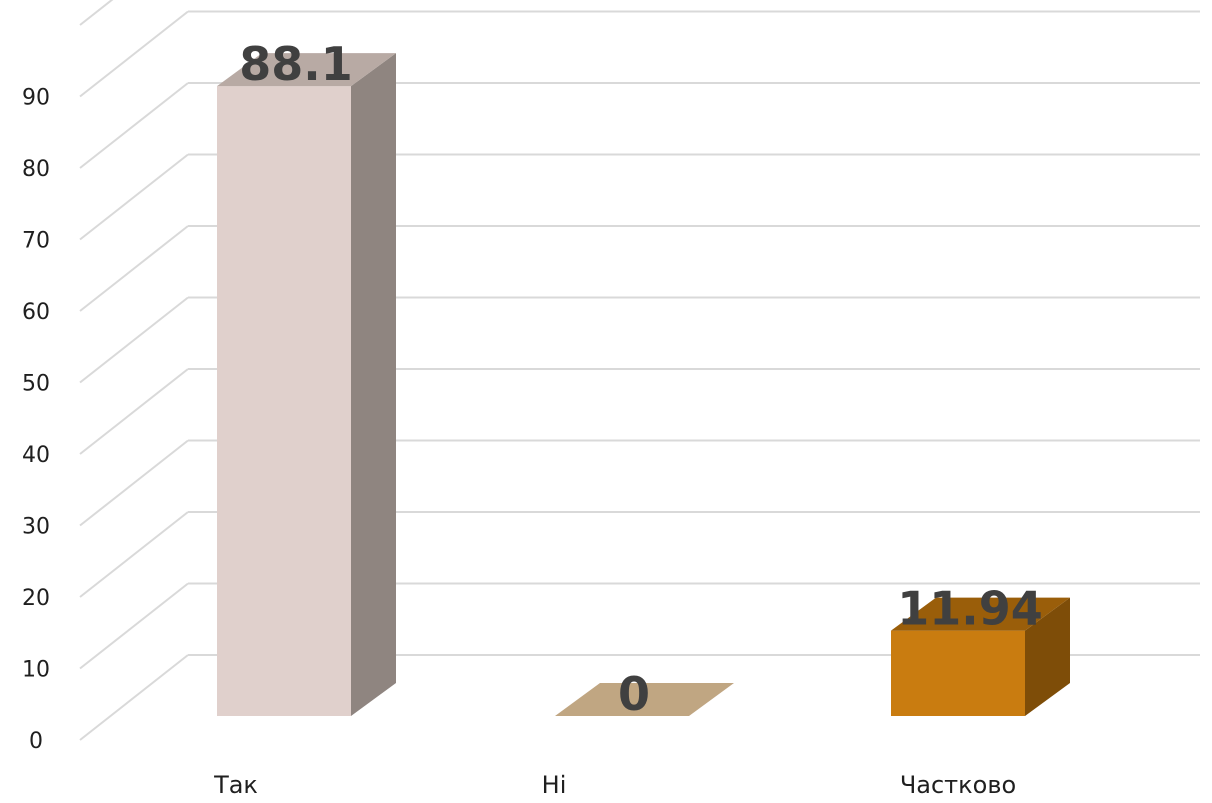 Image resolution: width=1212 pixels, height=803 pixels. What do you see at coordinates (36, 527) in the screenshot?
I see `y-tick-label: 30` at bounding box center [36, 527].